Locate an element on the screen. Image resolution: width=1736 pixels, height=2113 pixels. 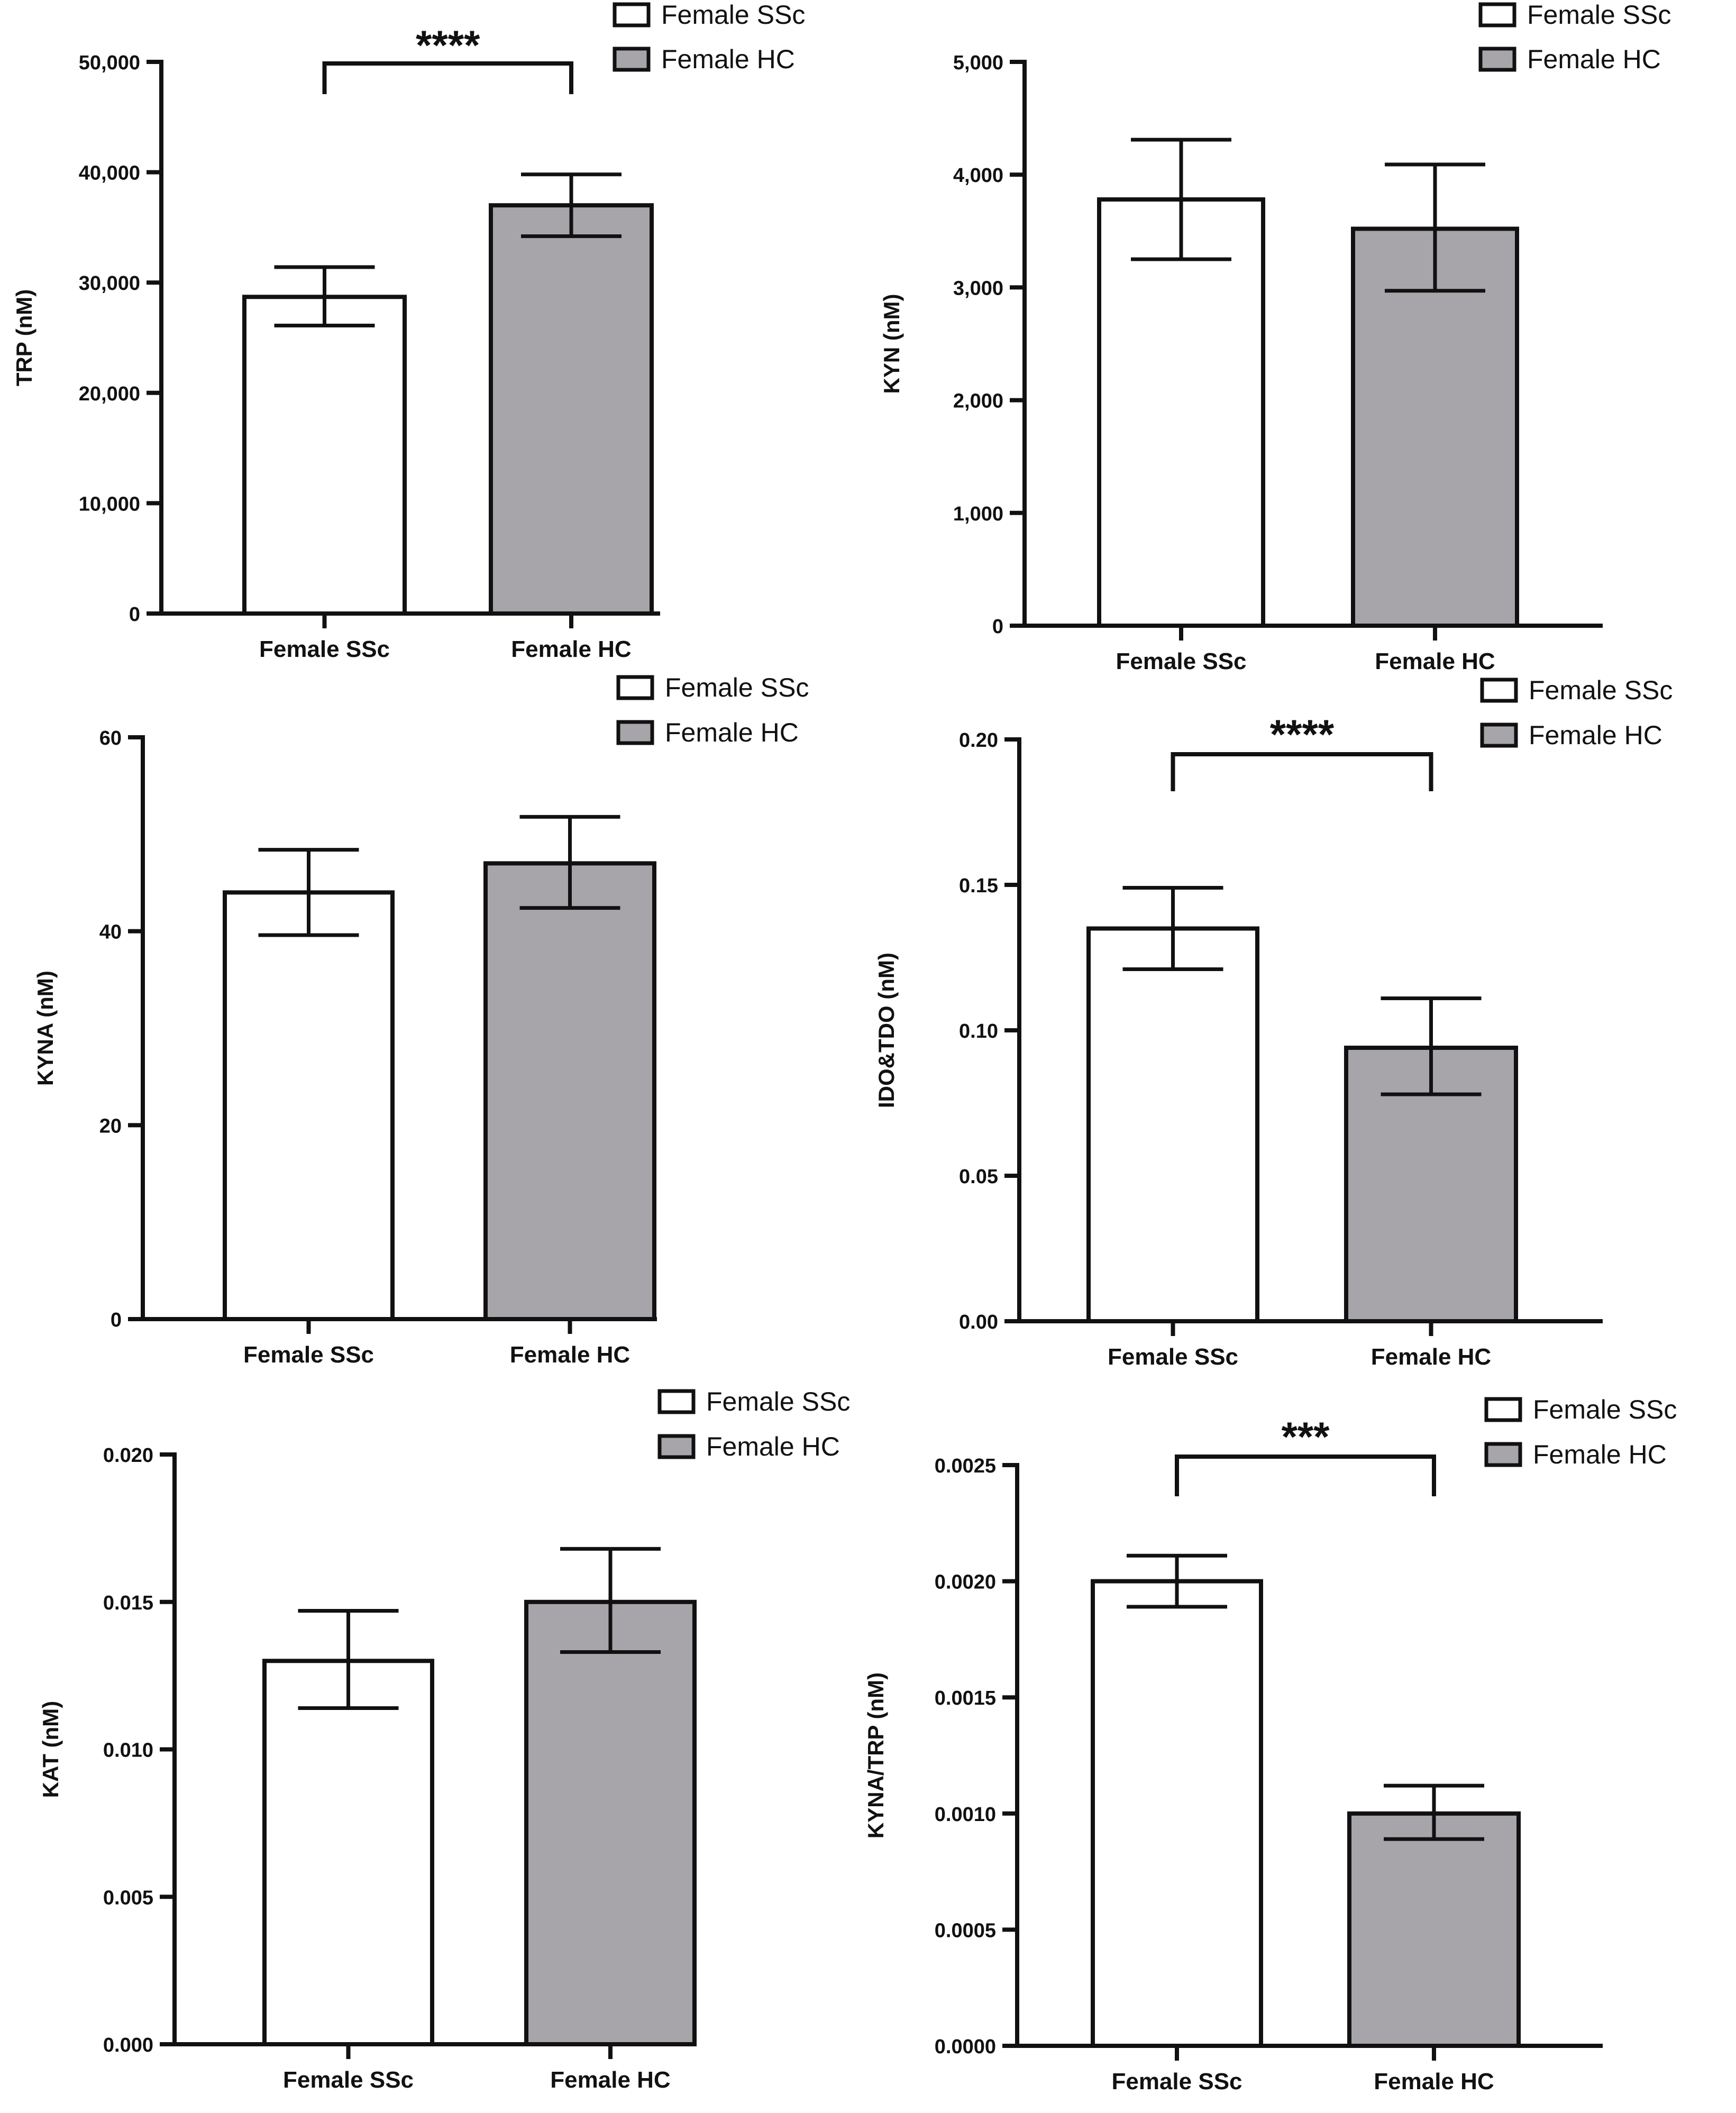
y-tick-label-trp-5: 50,000 is located at coordinates (109, 63).